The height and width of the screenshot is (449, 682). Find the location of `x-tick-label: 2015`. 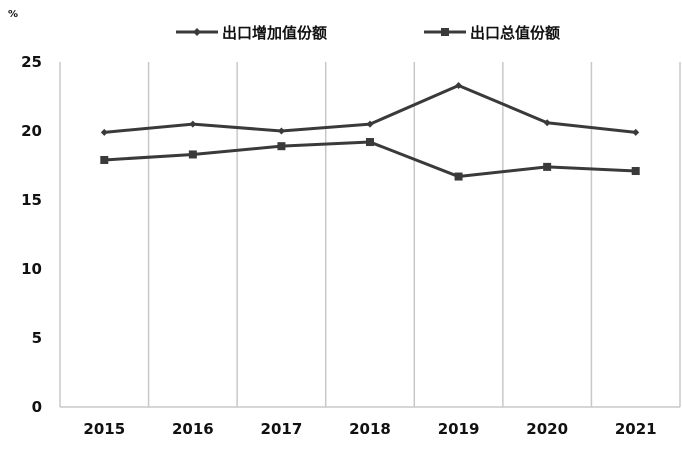

x-tick-label: 2015 is located at coordinates (104, 429).